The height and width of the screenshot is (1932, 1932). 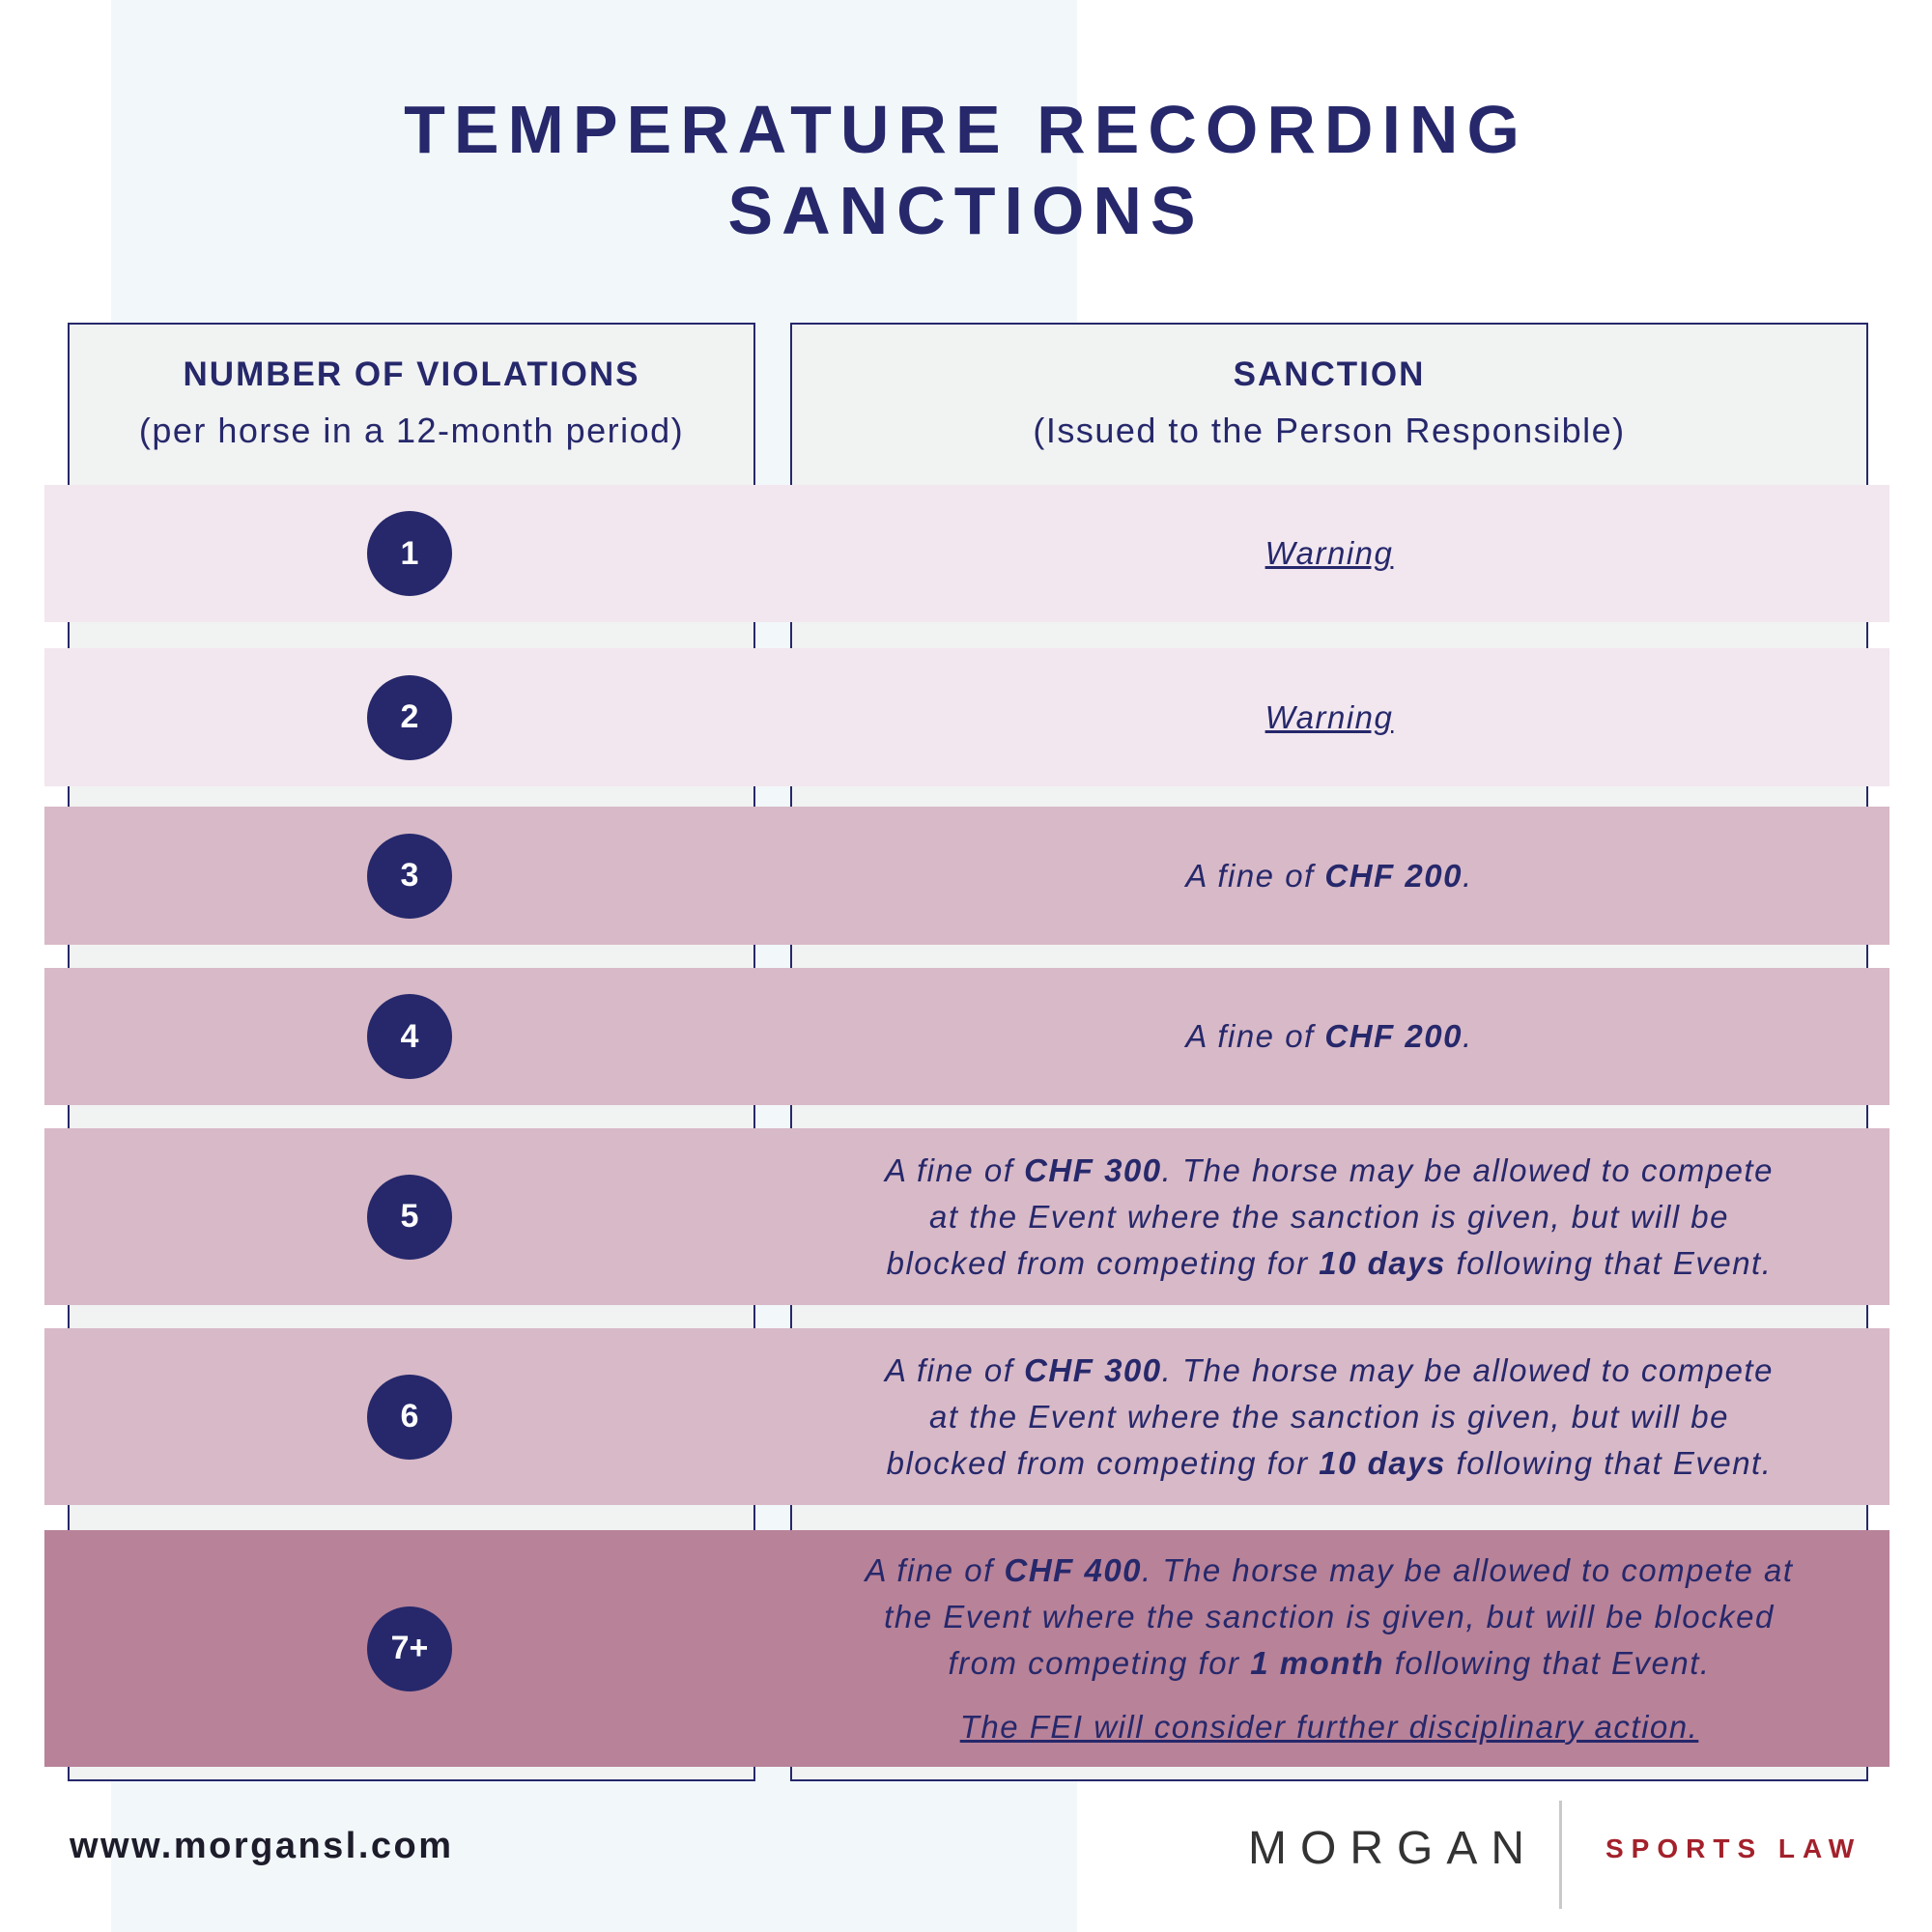 What do you see at coordinates (966, 170) in the screenshot?
I see `page-title: TEMPERATURE RECORDING SANCTIONS` at bounding box center [966, 170].